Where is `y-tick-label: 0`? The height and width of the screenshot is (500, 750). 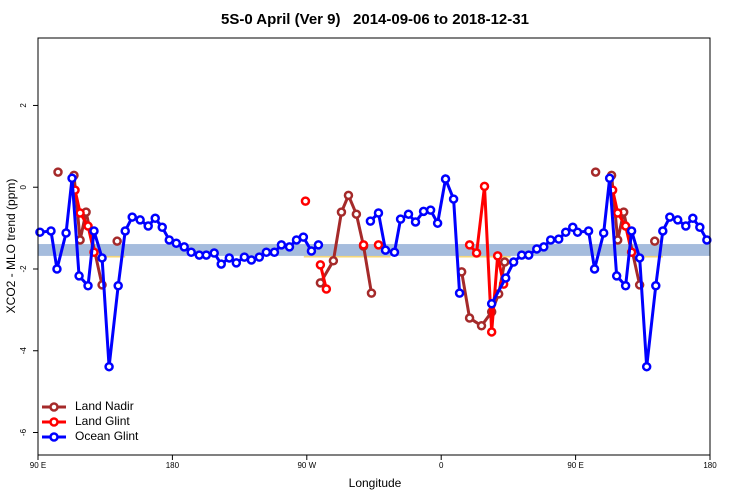 y-tick-label: 0 is located at coordinates (23, 186).